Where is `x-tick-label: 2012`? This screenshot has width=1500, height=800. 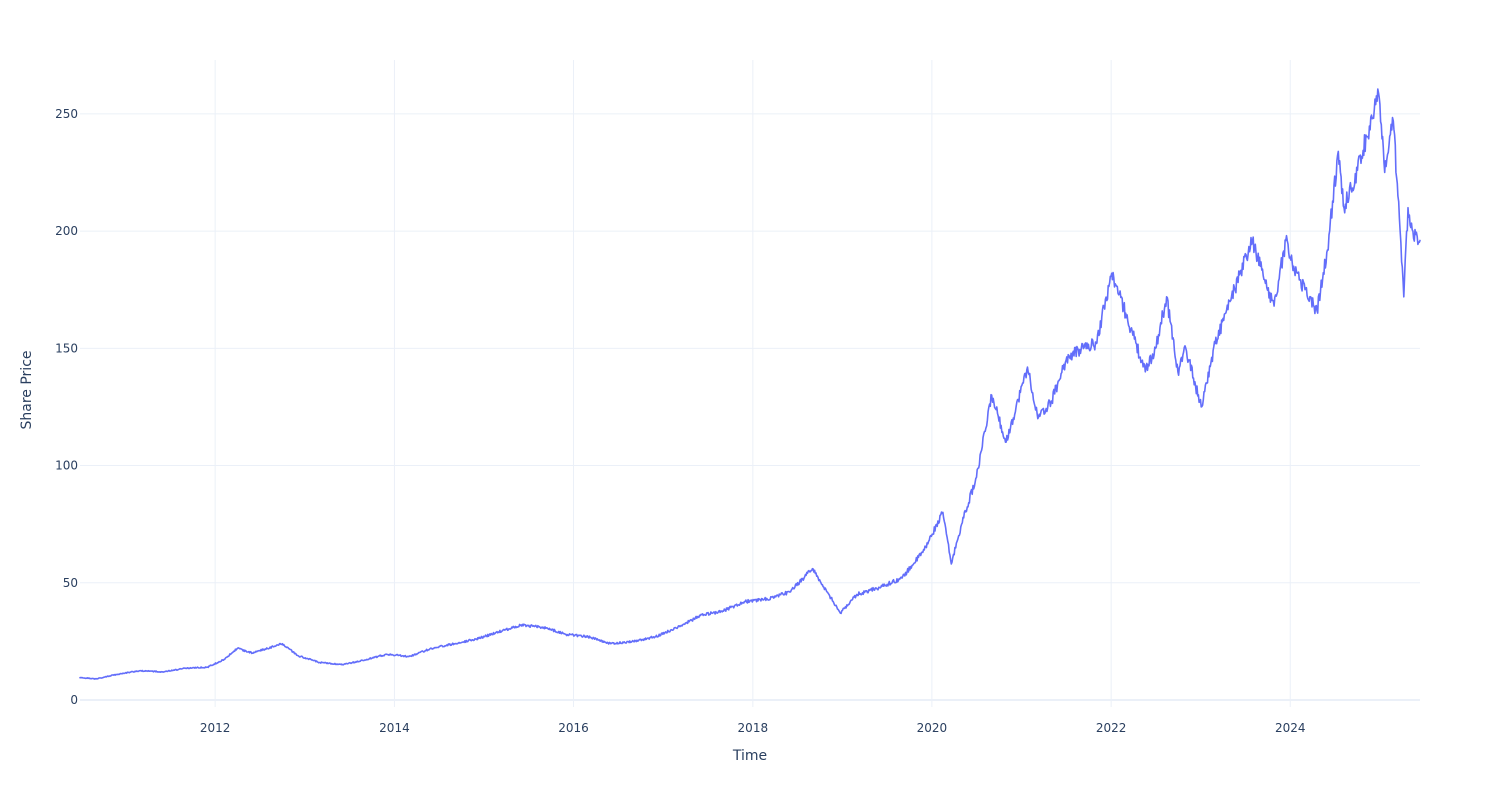 x-tick-label: 2012 is located at coordinates (215, 728).